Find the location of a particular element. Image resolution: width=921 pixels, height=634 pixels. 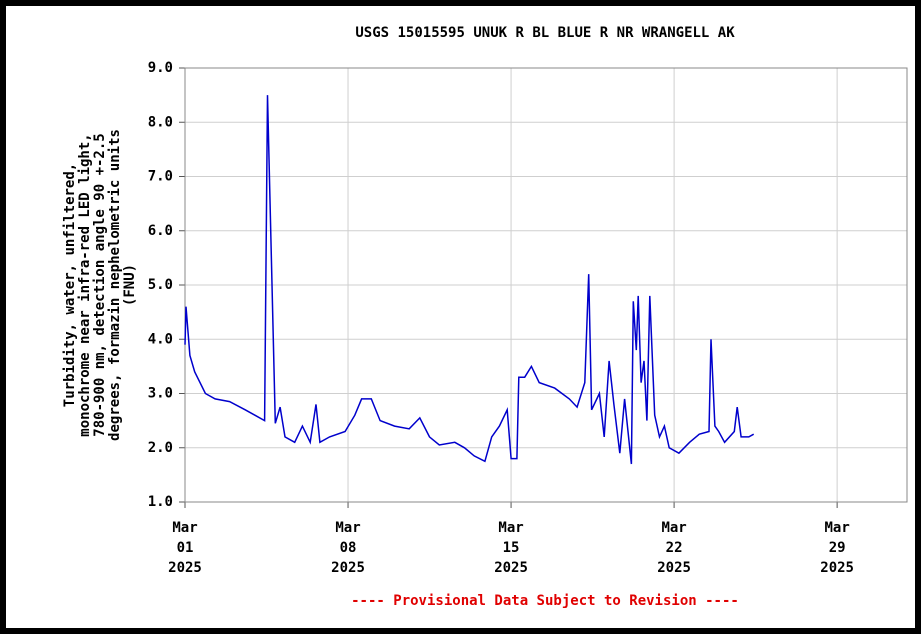

x-tick-label-line: 29 is located at coordinates (837, 548).